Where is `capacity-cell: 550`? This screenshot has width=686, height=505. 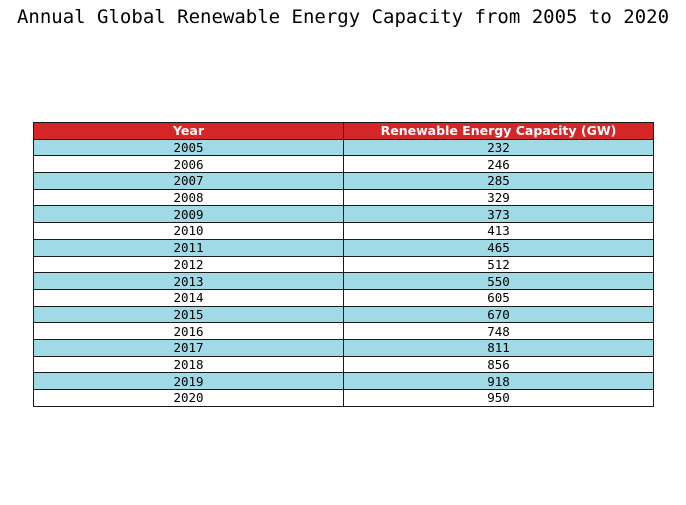
capacity-cell: 550 is located at coordinates (498, 281).